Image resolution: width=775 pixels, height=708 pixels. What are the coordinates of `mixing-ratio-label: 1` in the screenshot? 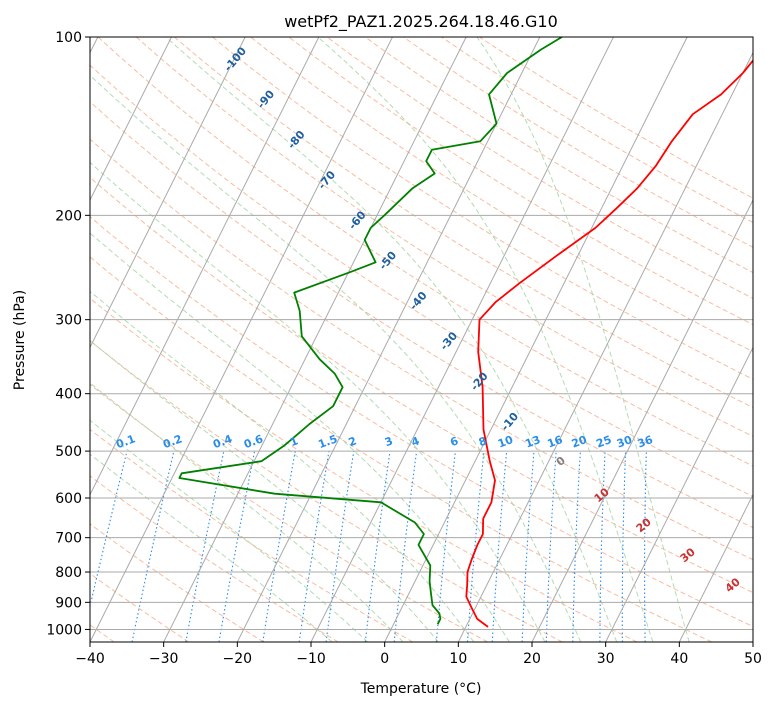 It's located at (294, 441).